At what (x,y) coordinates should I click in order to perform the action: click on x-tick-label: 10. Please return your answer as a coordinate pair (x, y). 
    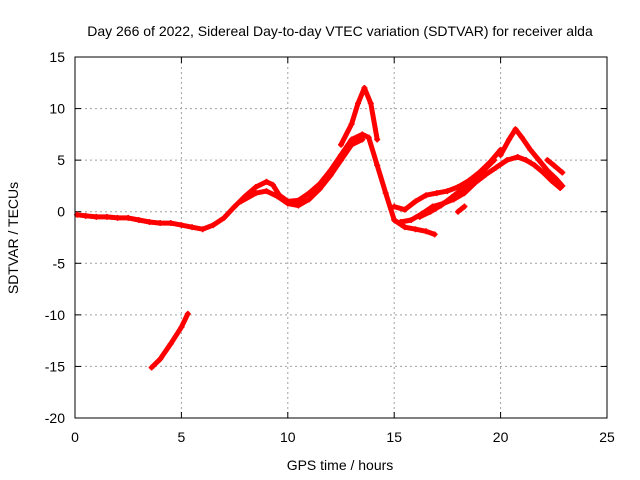
    Looking at the image, I should click on (288, 437).